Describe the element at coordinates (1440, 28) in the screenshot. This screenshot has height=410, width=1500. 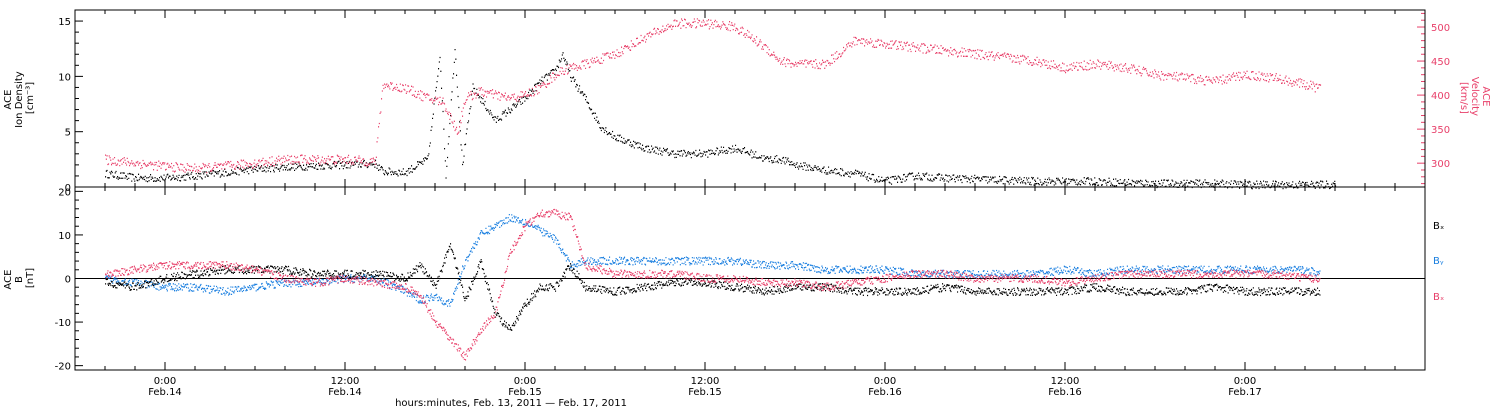
I see `velocity-tick-label: 500` at that location.